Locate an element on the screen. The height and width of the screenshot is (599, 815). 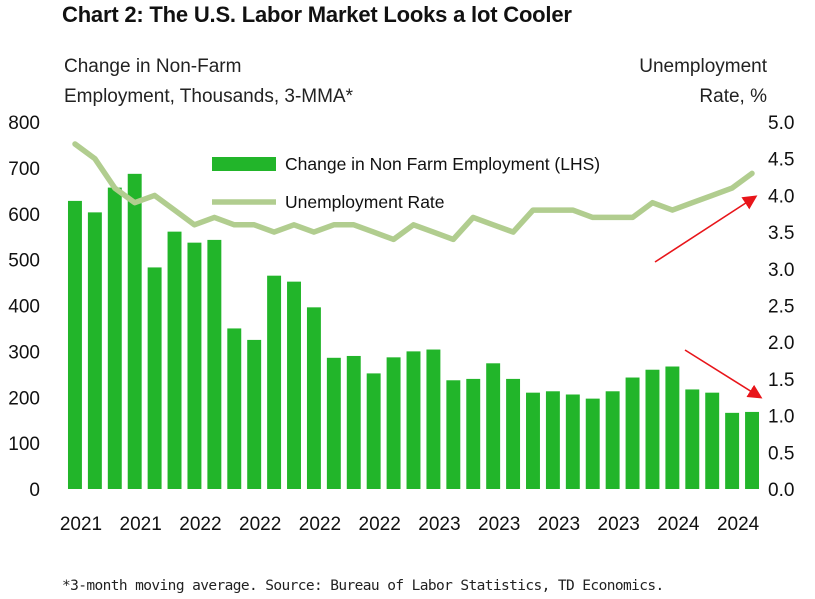
unemployment-line is located at coordinates (413, 192).